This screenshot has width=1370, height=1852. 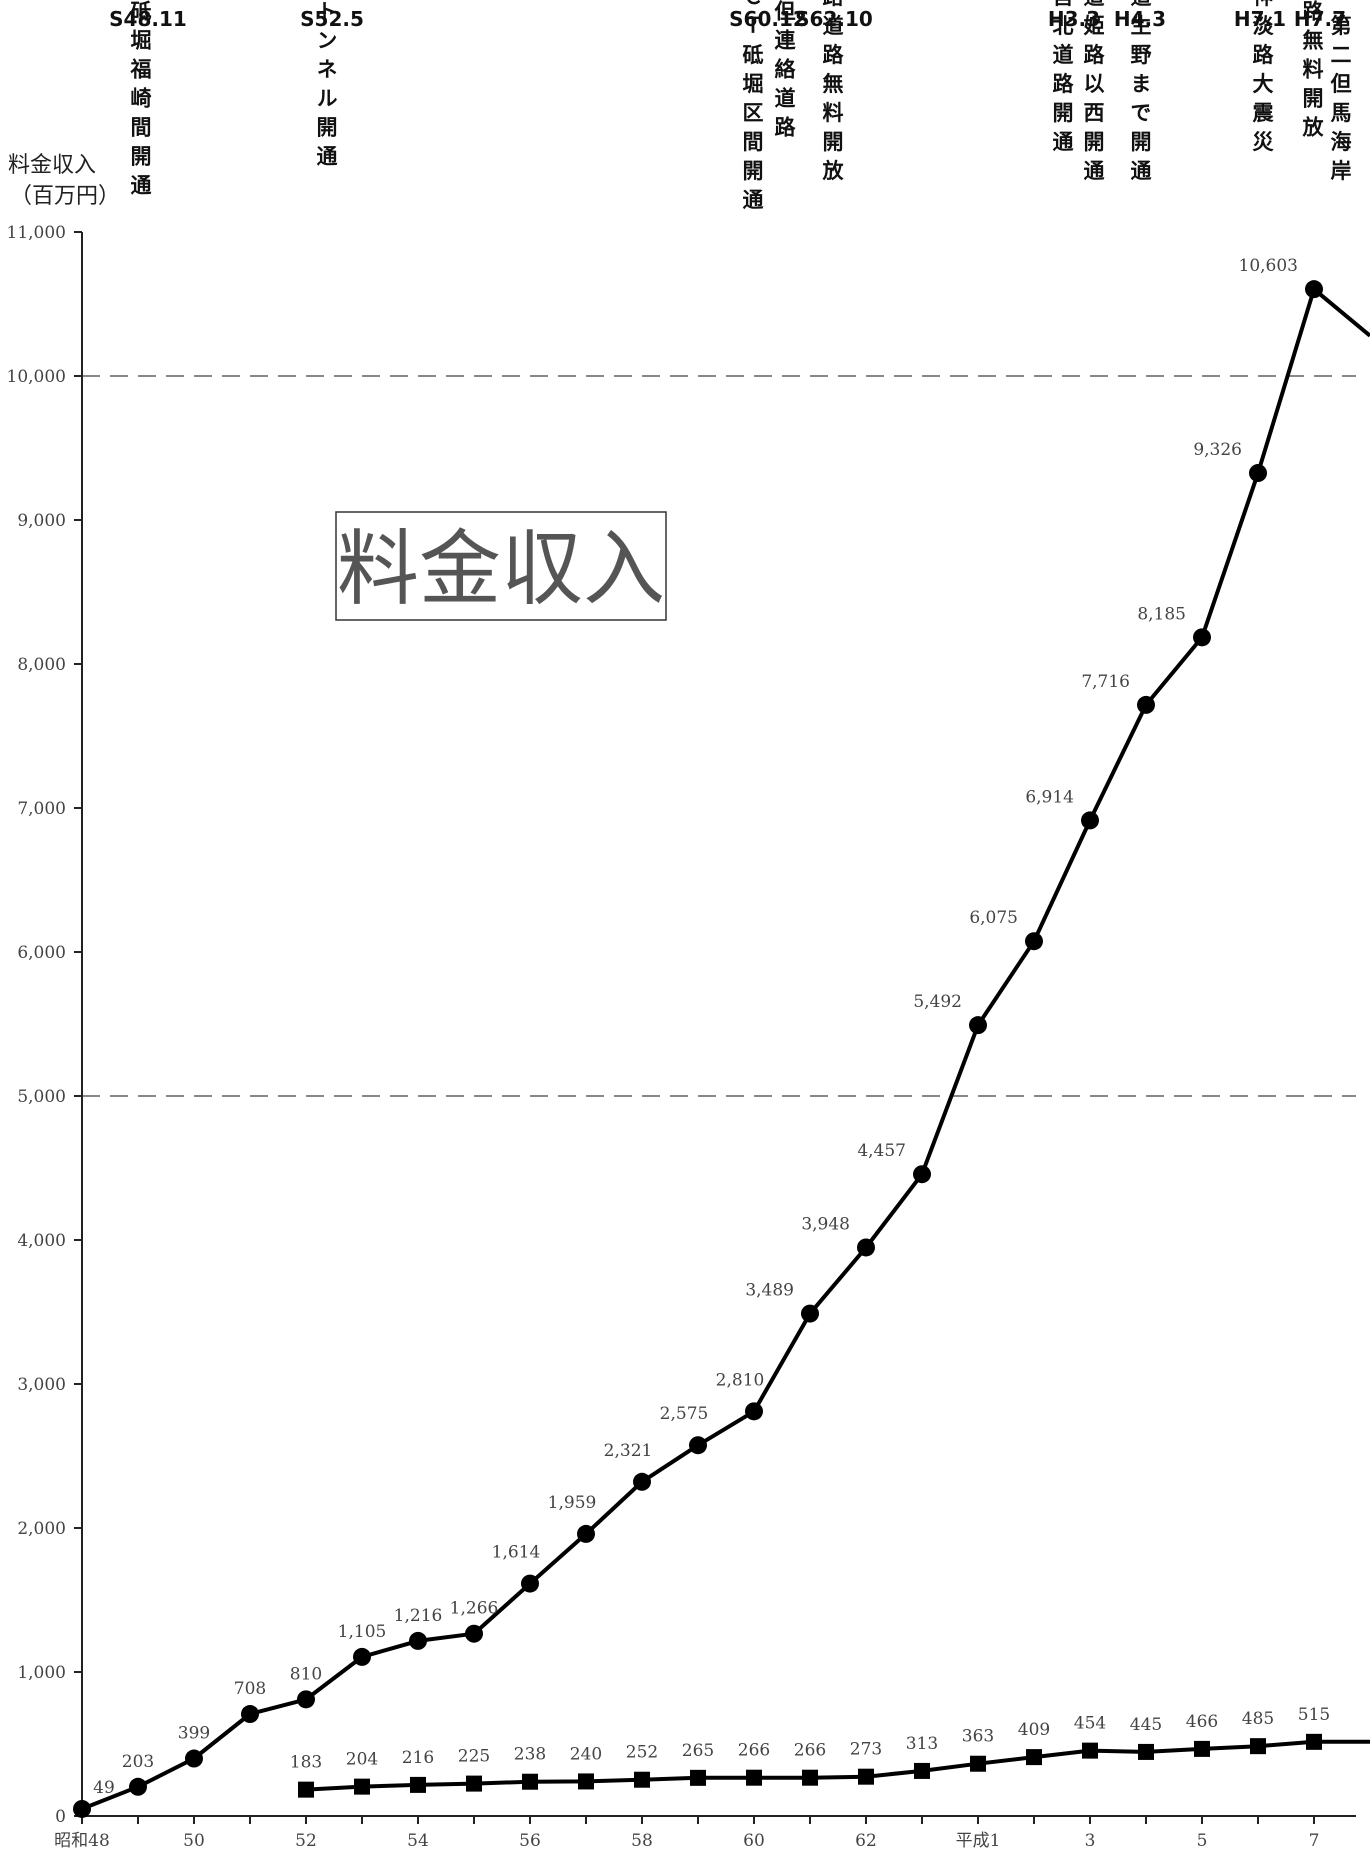 What do you see at coordinates (306, 1841) in the screenshot?
I see `x-tick-label: 52` at bounding box center [306, 1841].